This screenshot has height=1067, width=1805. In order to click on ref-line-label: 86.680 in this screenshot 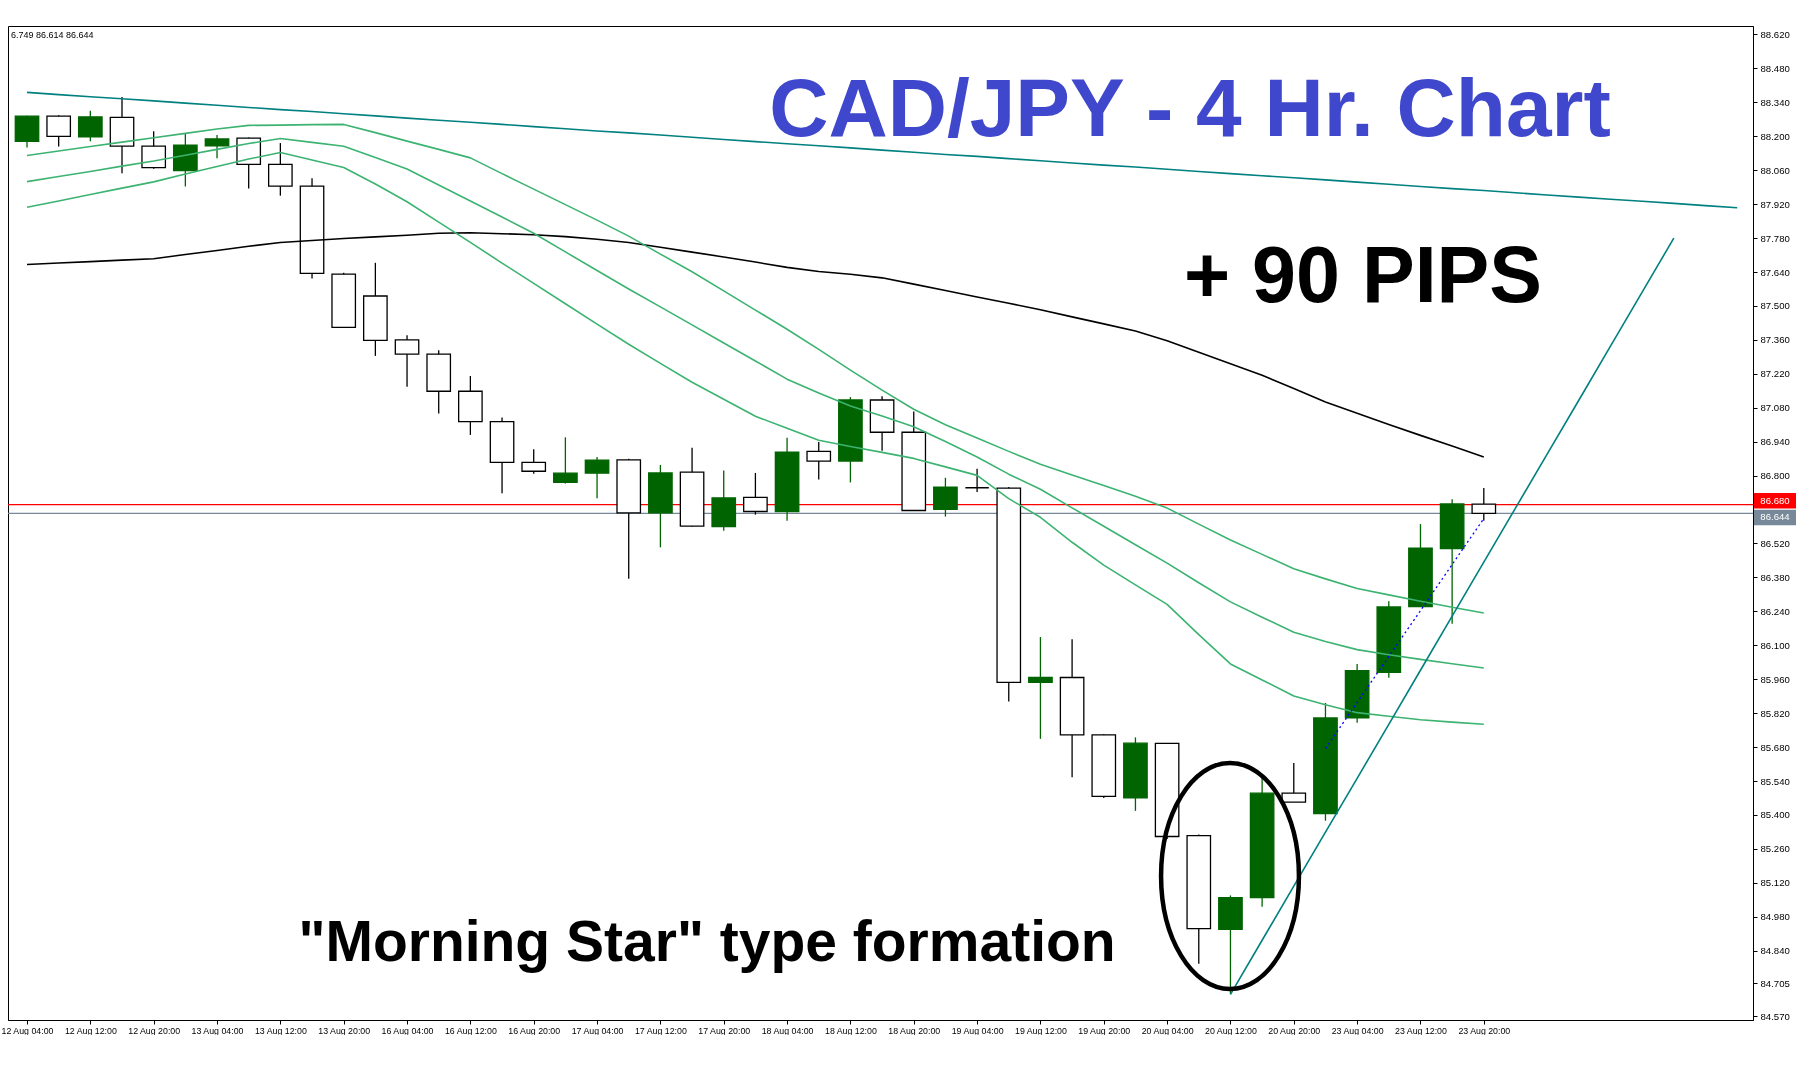, I will do `click(1775, 500)`.